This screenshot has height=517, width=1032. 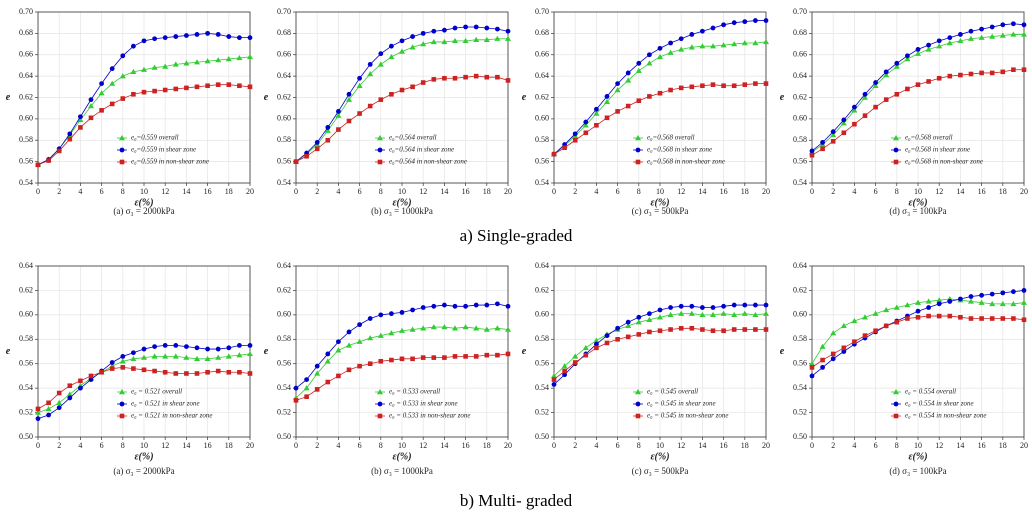 I want to click on y-tick-label: 0.66, so click(x=26, y=54).